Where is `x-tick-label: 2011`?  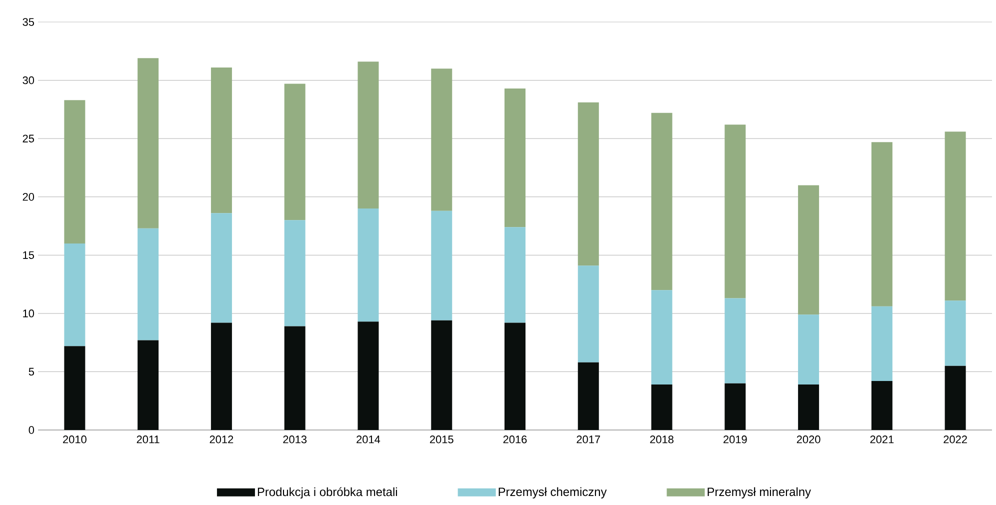 x-tick-label: 2011 is located at coordinates (148, 440).